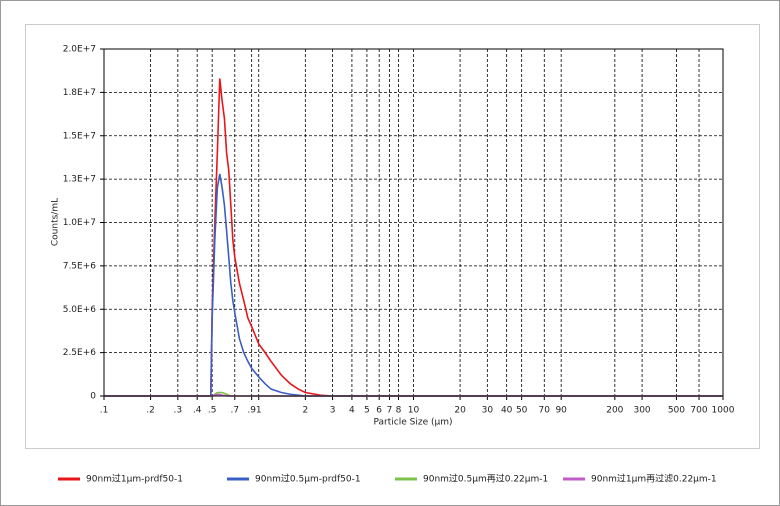  What do you see at coordinates (212, 411) in the screenshot?
I see `x-tick-label: .5` at bounding box center [212, 411].